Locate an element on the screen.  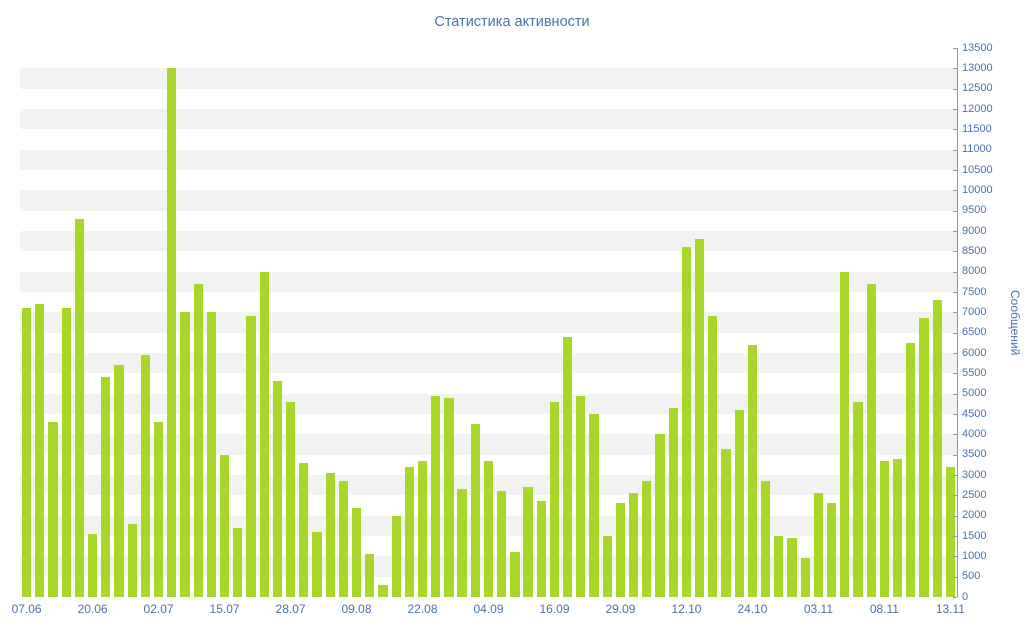
x-tick-label: 09.08 is located at coordinates (356, 609).